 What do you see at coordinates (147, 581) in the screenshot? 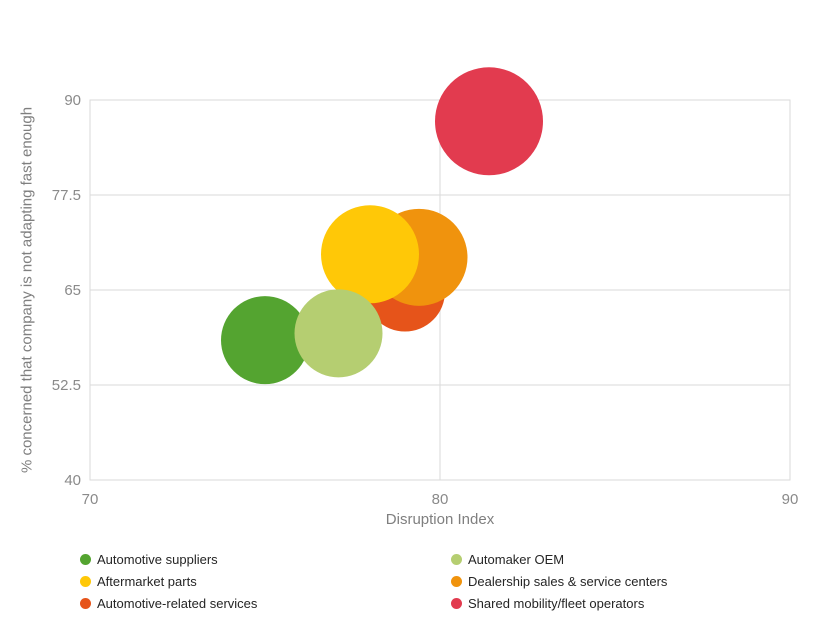
I see `legend-label: Aftermarket parts` at bounding box center [147, 581].